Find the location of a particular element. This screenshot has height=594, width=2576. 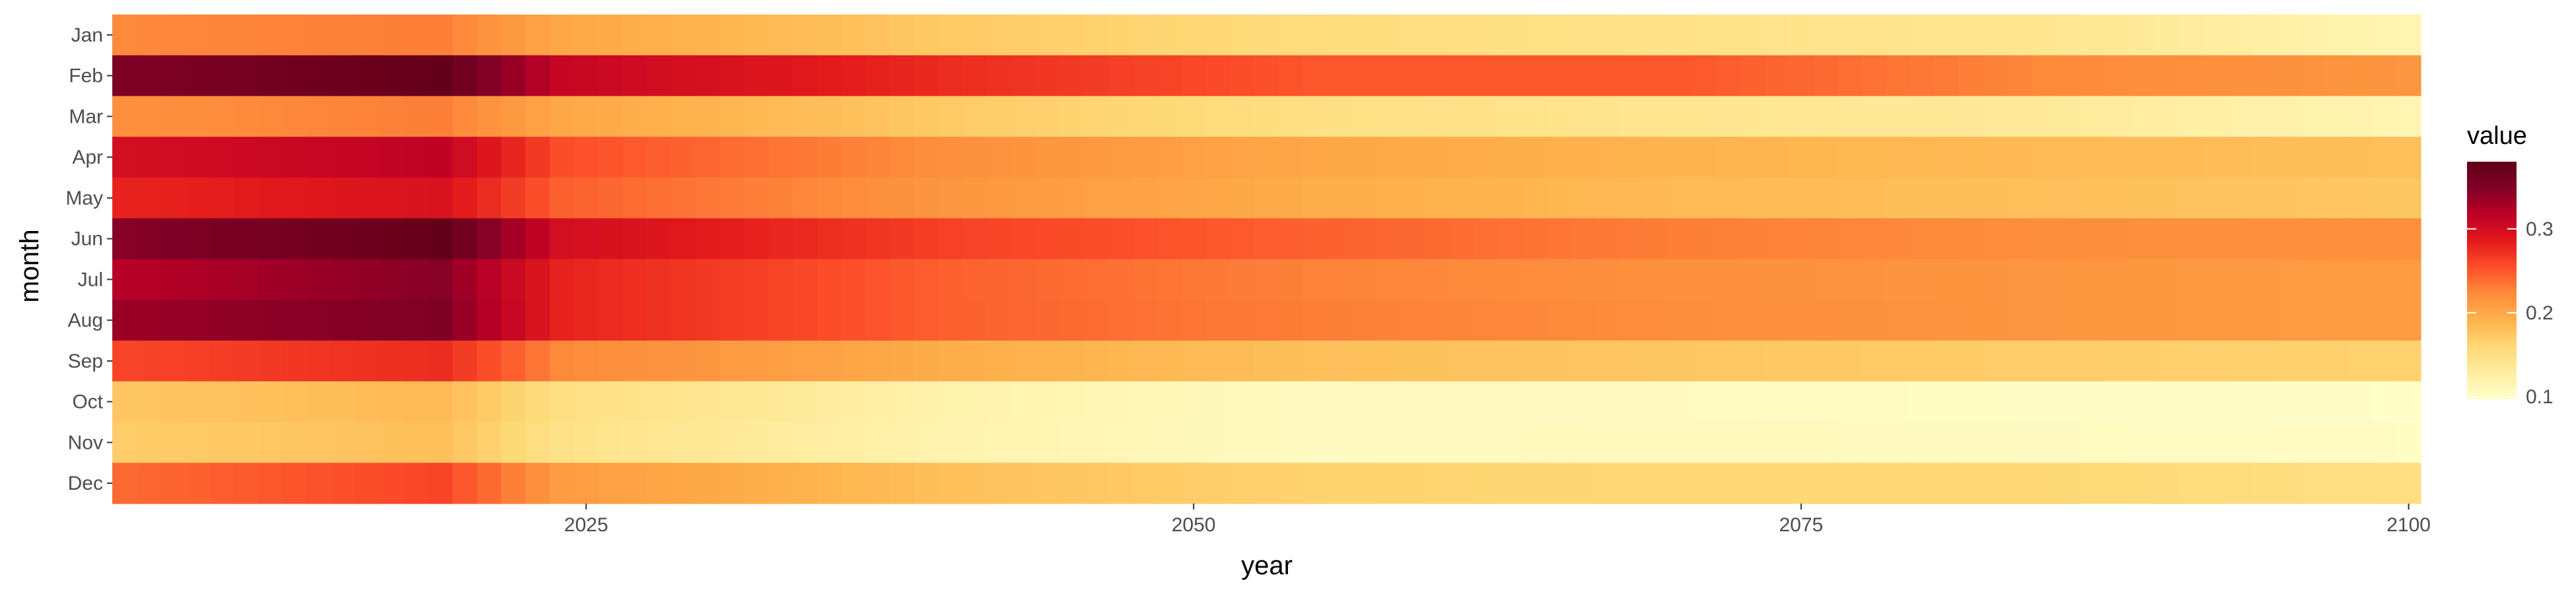

y-tick-label: Mar is located at coordinates (86, 116).